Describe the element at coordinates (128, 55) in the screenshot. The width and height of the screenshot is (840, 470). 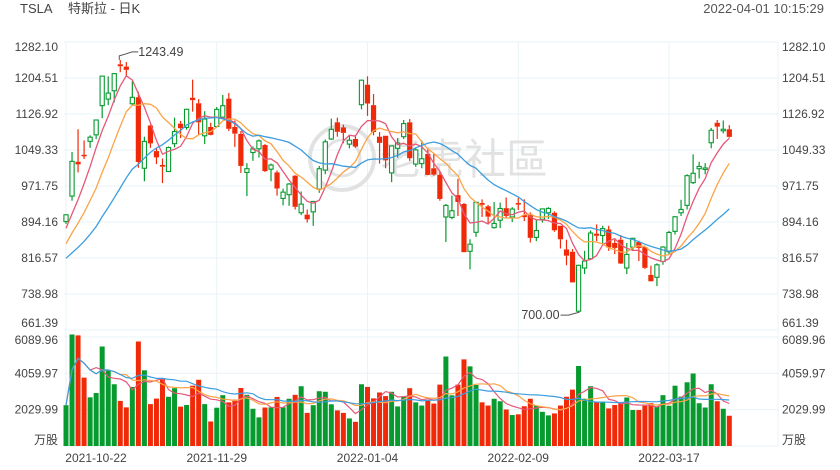
I see `high-annotation-line` at that location.